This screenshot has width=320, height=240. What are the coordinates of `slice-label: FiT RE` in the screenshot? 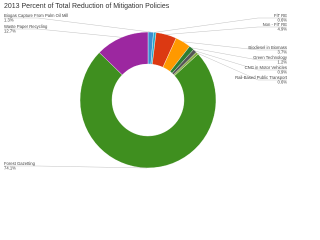 It's located at (280, 15).